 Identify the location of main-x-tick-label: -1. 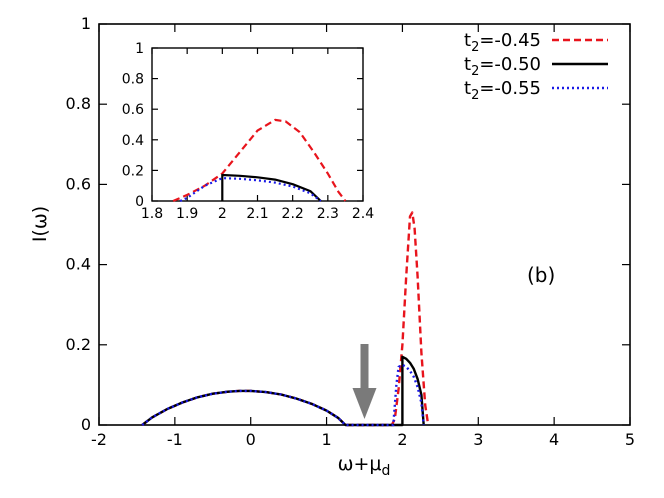
(175, 439).